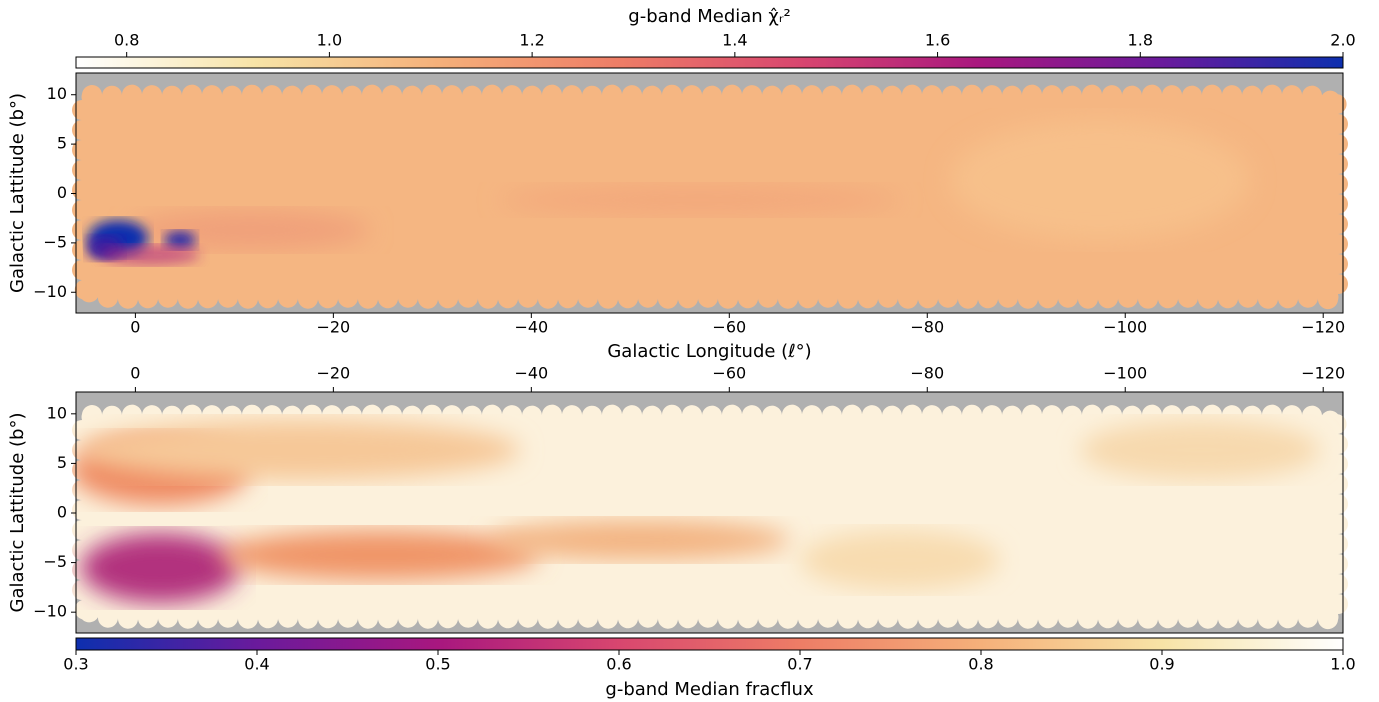  I want to click on colorbar-tick-label: 0.4, so click(256, 664).